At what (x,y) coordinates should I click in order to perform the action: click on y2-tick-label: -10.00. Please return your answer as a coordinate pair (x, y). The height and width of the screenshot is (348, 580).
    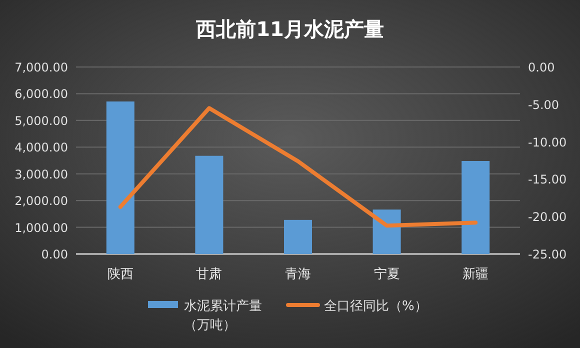
    Looking at the image, I should click on (547, 142).